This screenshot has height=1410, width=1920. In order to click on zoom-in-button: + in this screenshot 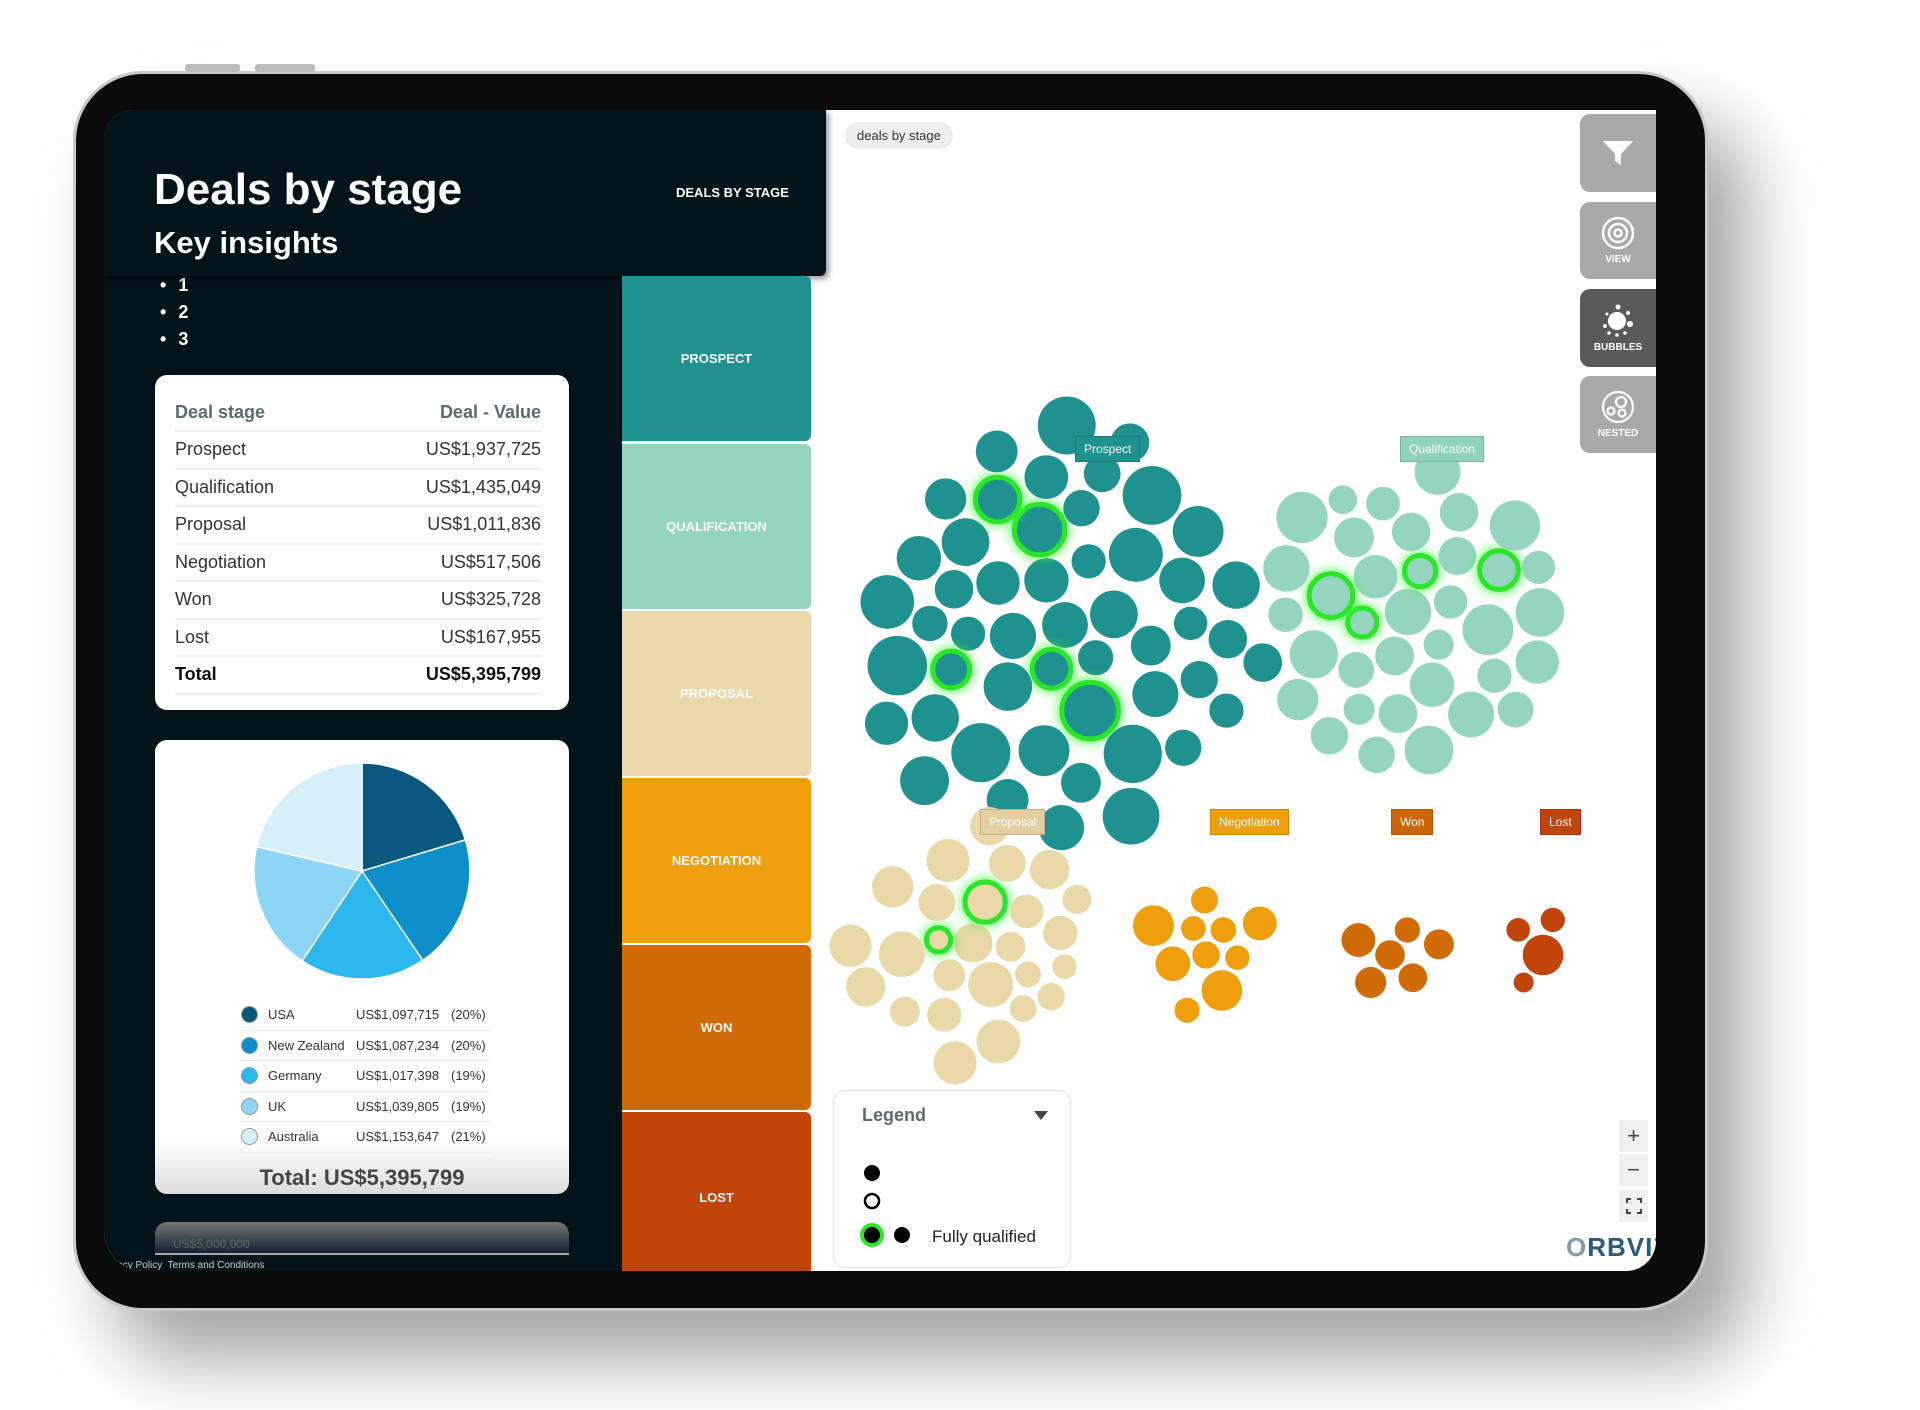, I will do `click(1633, 1136)`.